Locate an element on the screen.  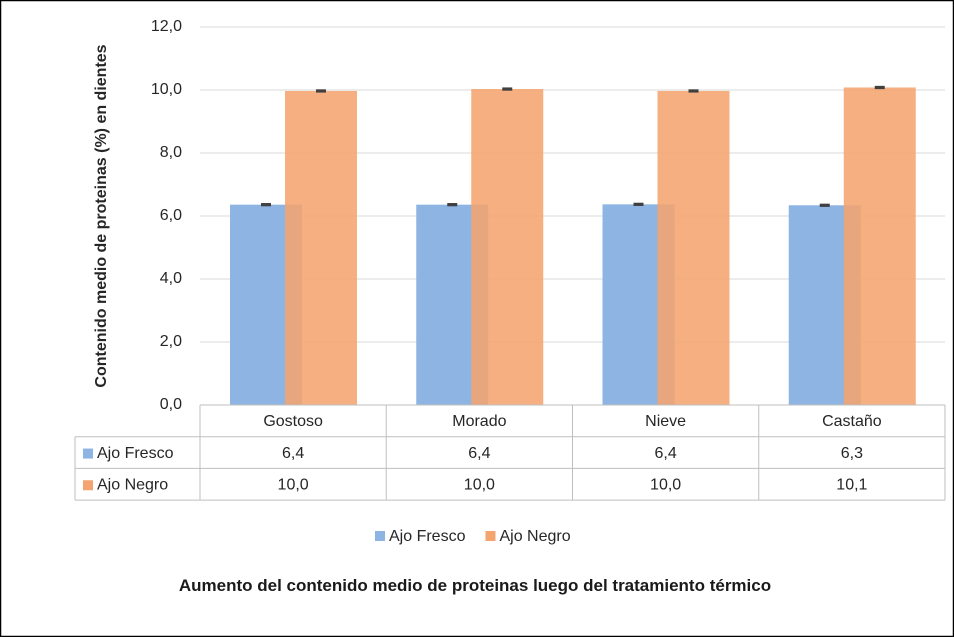
y-tick-label: 6,0 is located at coordinates (171, 215).